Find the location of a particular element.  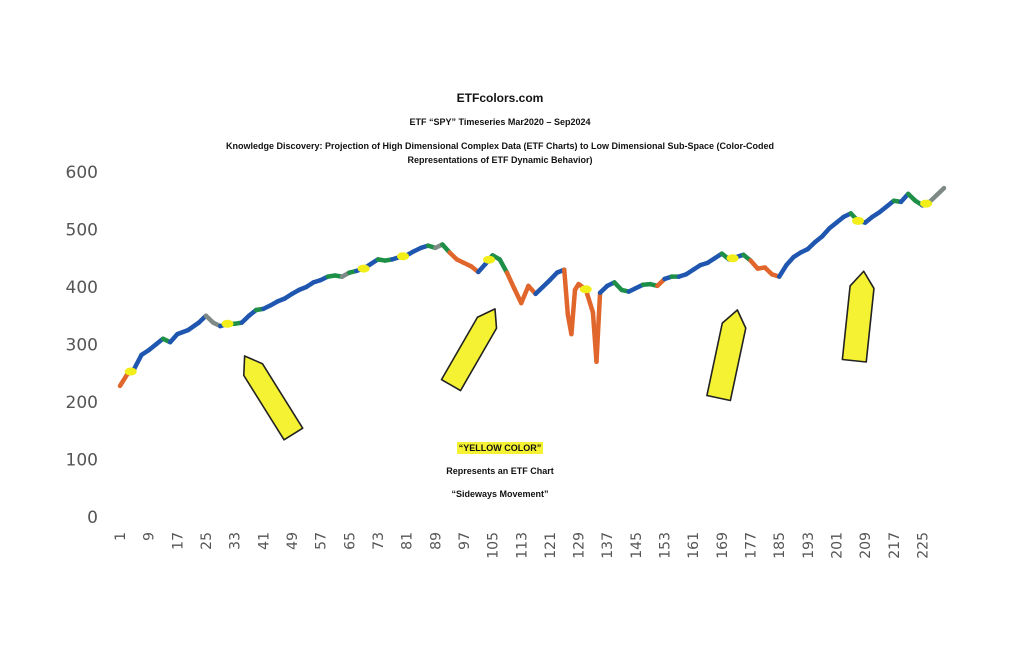

x-tick-label: 25 is located at coordinates (207, 541).